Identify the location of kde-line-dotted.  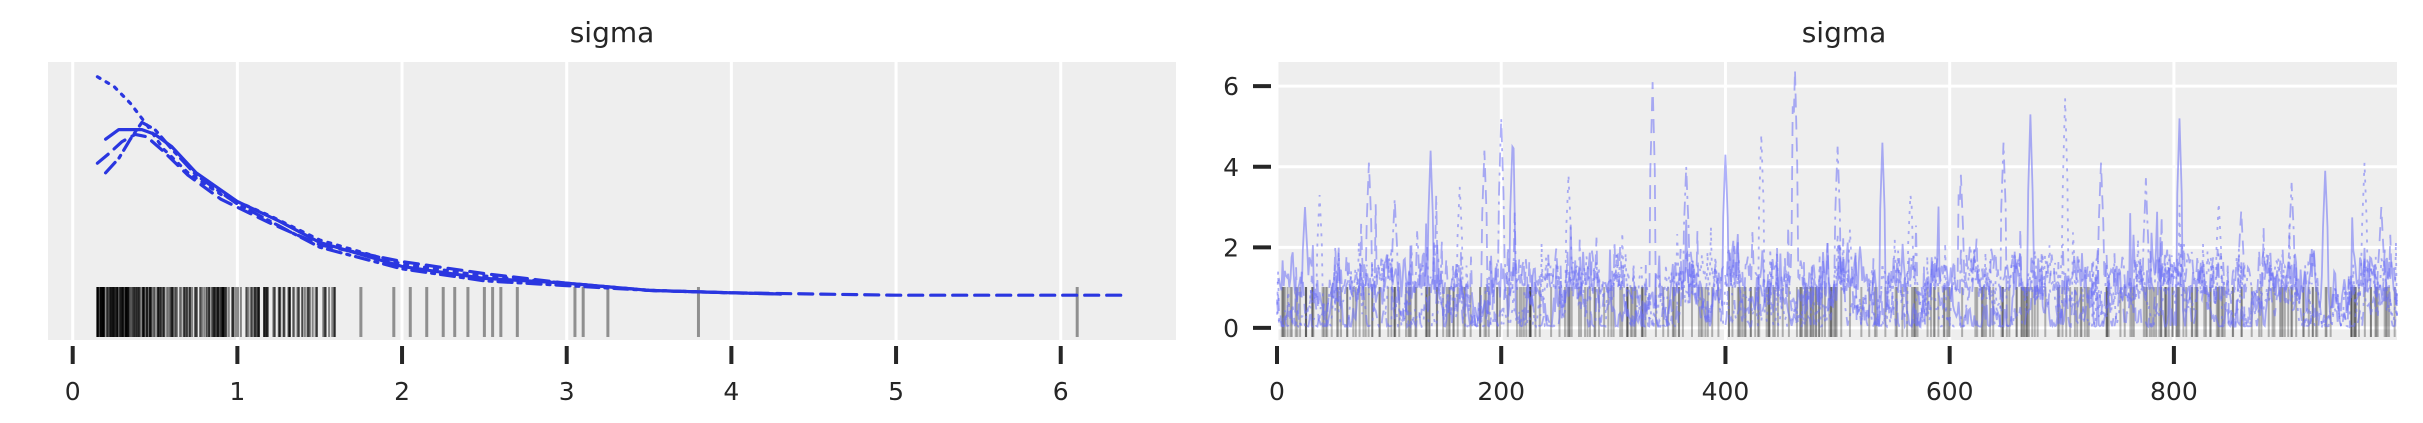
(414, 185).